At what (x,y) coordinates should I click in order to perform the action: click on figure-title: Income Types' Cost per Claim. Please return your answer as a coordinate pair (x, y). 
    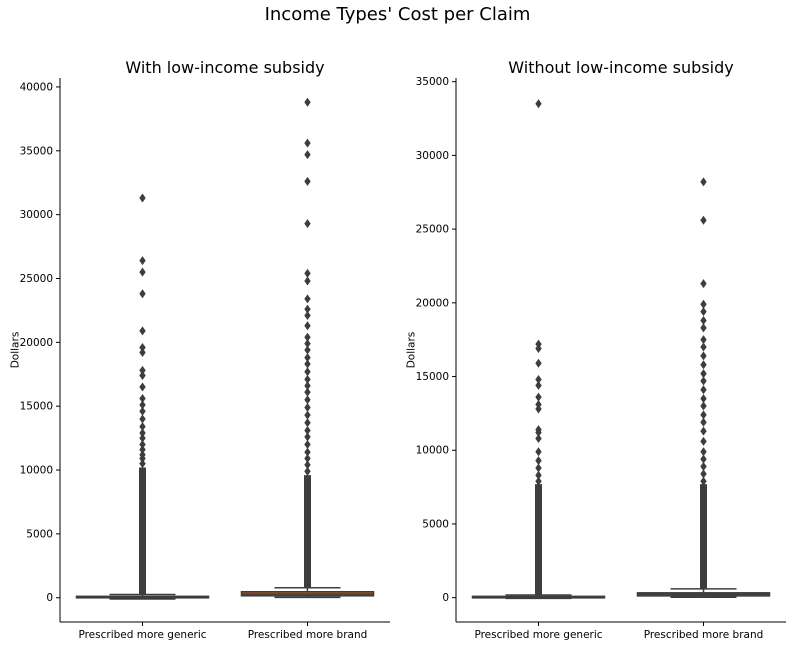
    Looking at the image, I should click on (397, 14).